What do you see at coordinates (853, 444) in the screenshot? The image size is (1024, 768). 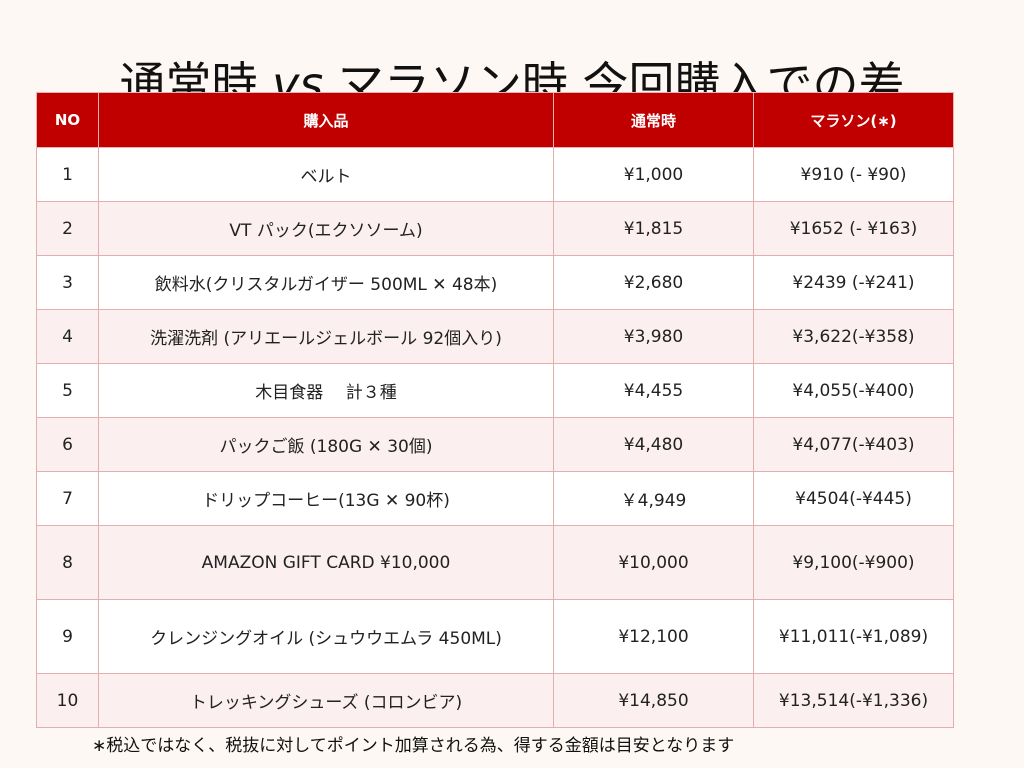 I see `cell-marathon-price: ¥4,077(-¥403)` at bounding box center [853, 444].